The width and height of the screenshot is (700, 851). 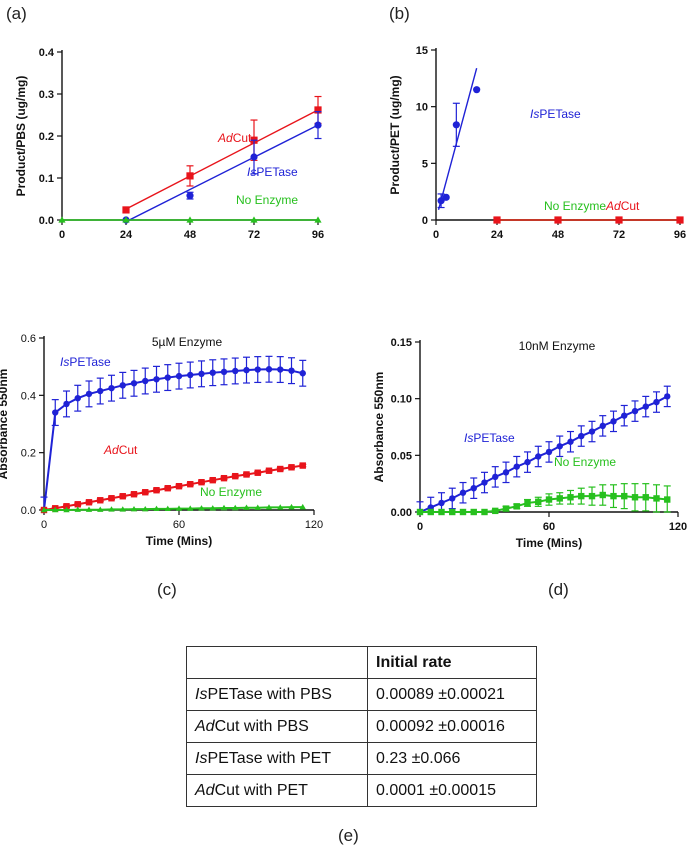 What do you see at coordinates (46, 95) in the screenshot?
I see `y-tick-label: 0.3` at bounding box center [46, 95].